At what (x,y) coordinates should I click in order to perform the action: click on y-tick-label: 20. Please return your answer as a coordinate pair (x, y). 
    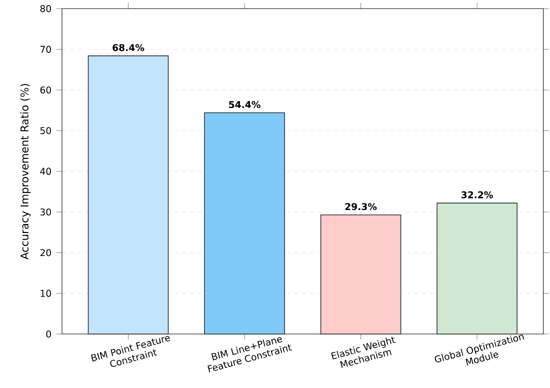
    Looking at the image, I should click on (45, 252).